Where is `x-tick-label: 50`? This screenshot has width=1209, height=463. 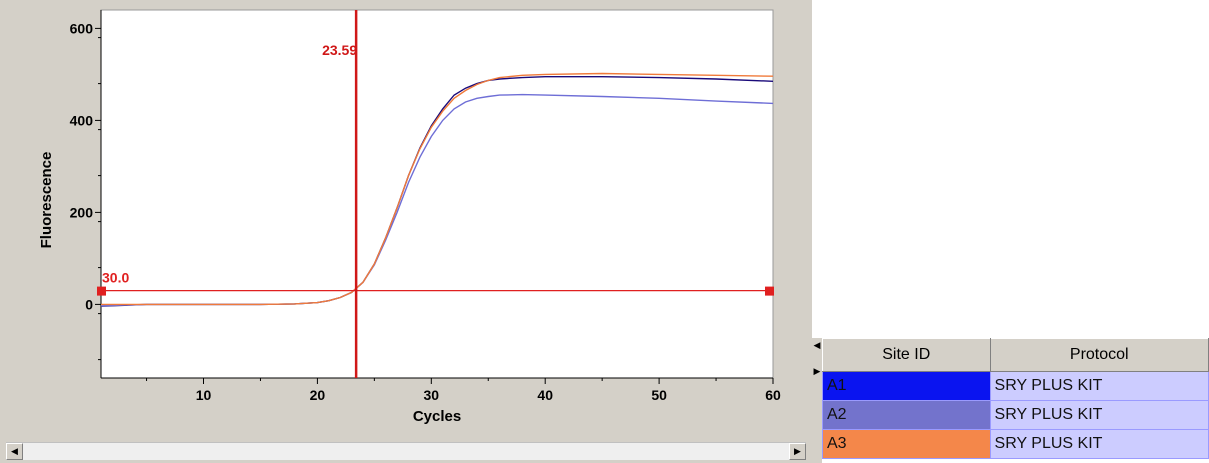 x-tick-label: 50 is located at coordinates (659, 395).